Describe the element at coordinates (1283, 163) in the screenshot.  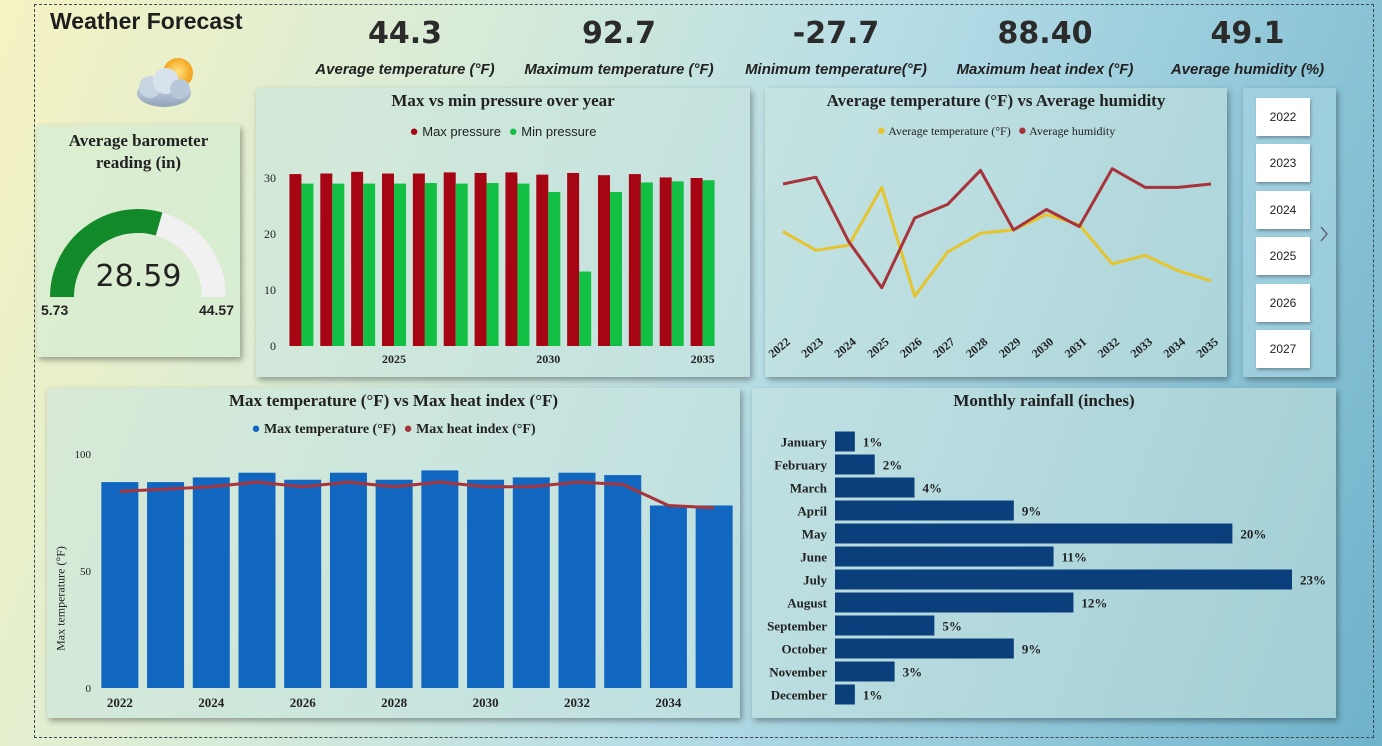
I see `year-button-2023: 2023` at that location.